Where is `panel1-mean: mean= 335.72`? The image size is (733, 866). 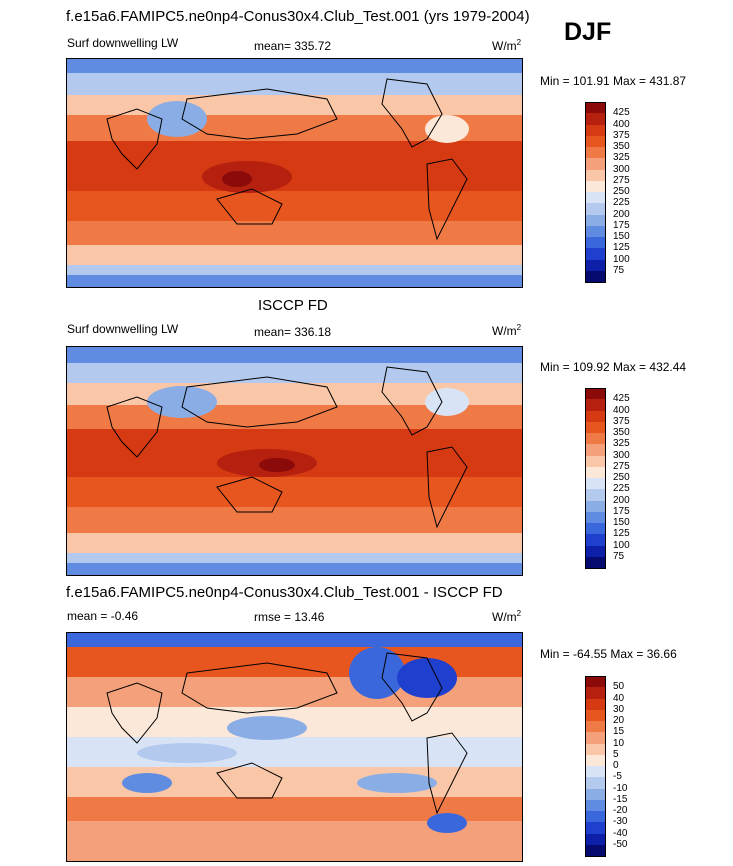
panel1-mean: mean= 335.72 is located at coordinates (293, 46).